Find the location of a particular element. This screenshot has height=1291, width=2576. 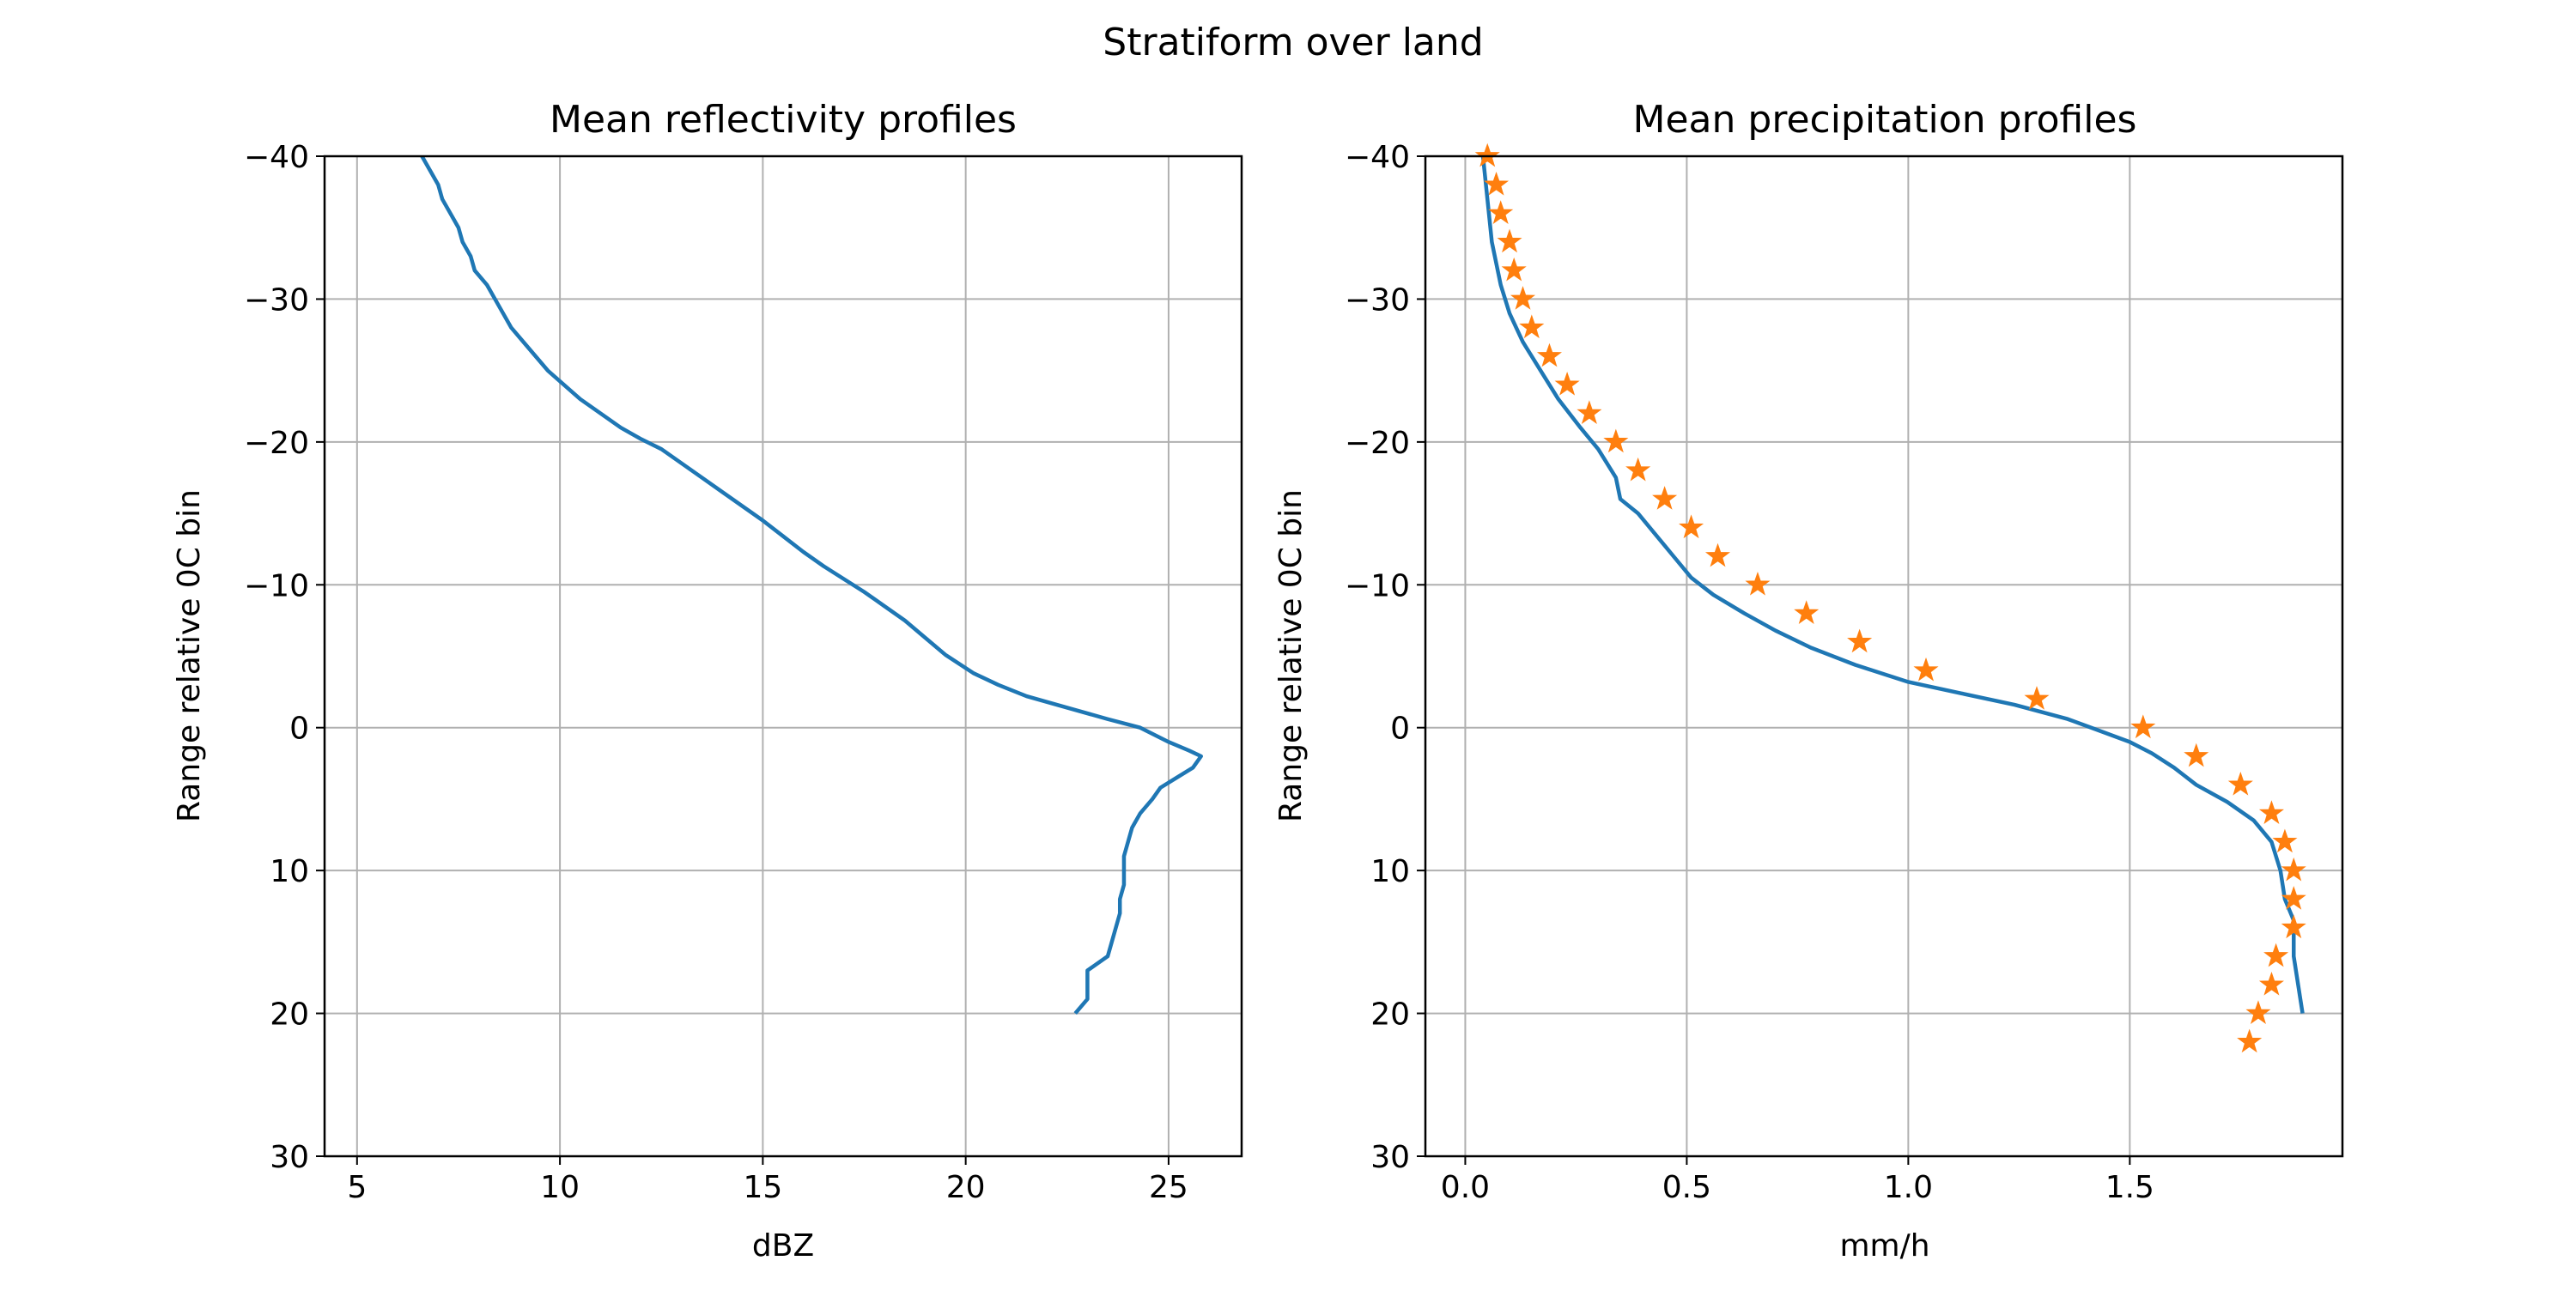

reflectivity-ytick-label: −10 is located at coordinates (276, 585).